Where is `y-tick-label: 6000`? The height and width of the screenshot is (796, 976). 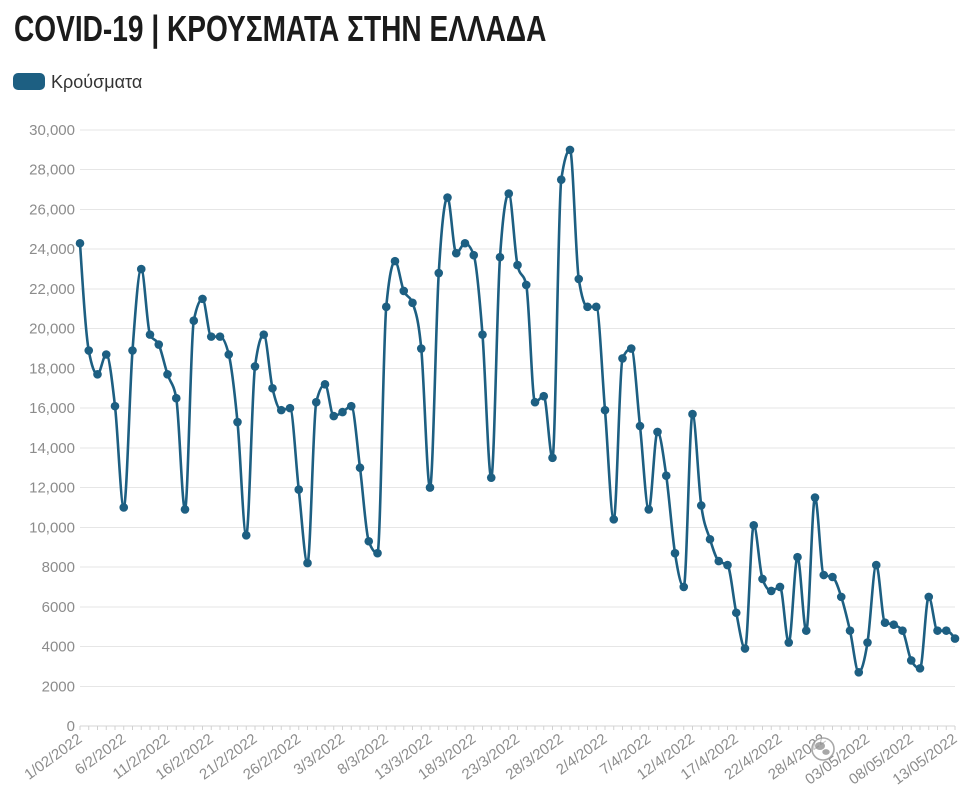 y-tick-label: 6000 is located at coordinates (58, 607).